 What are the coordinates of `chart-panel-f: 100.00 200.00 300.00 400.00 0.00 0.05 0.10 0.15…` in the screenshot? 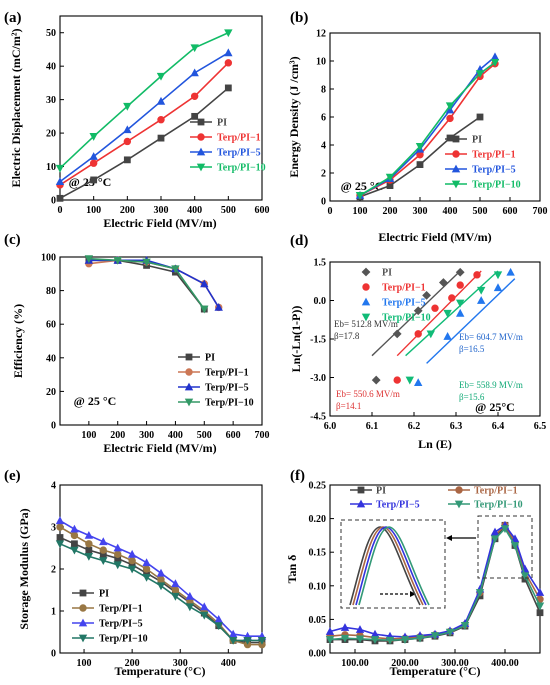 It's located at (415, 573).